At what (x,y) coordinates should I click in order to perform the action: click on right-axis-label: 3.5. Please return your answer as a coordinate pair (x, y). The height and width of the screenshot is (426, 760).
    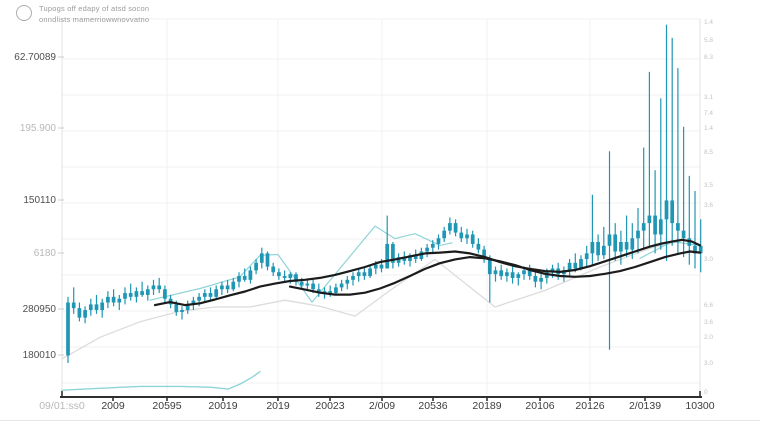
    Looking at the image, I should click on (708, 185).